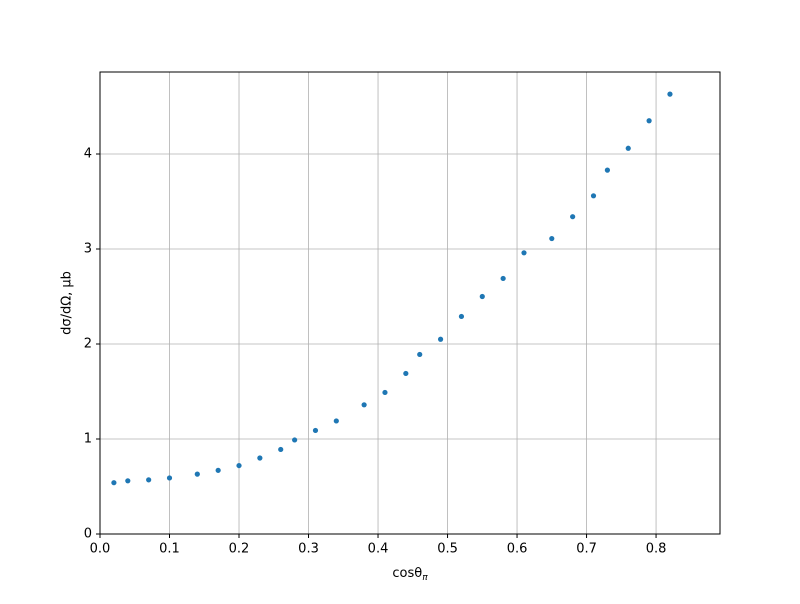  I want to click on x-tick-label: 0.1, so click(169, 549).